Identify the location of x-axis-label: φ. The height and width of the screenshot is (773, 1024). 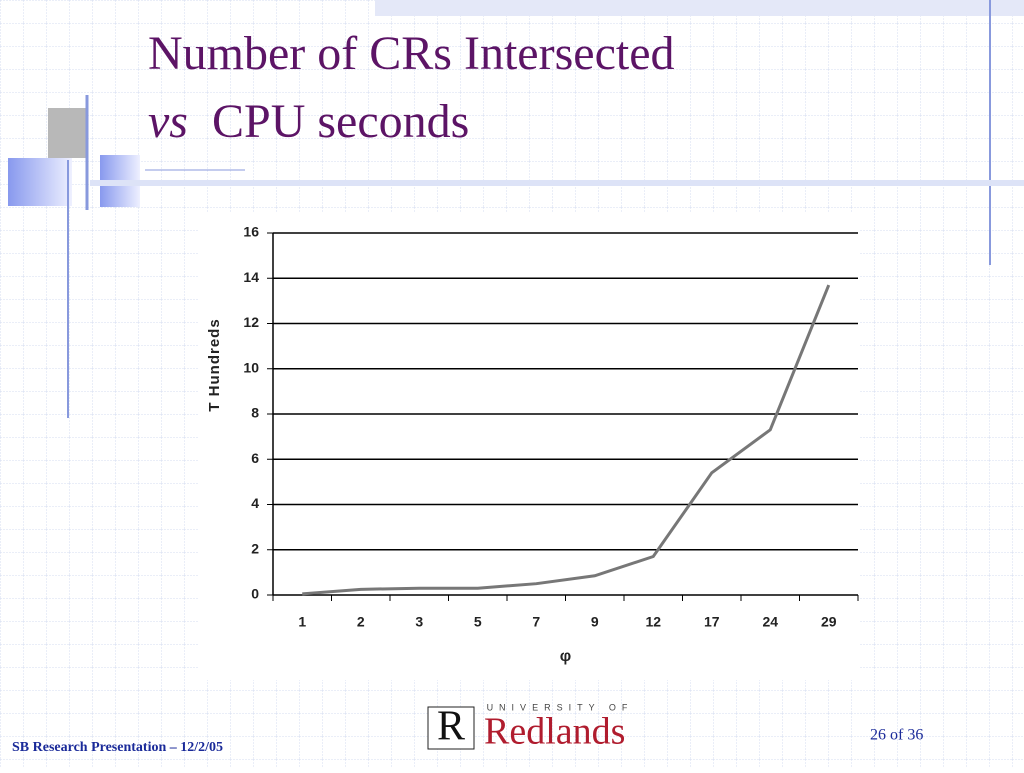
(565, 656).